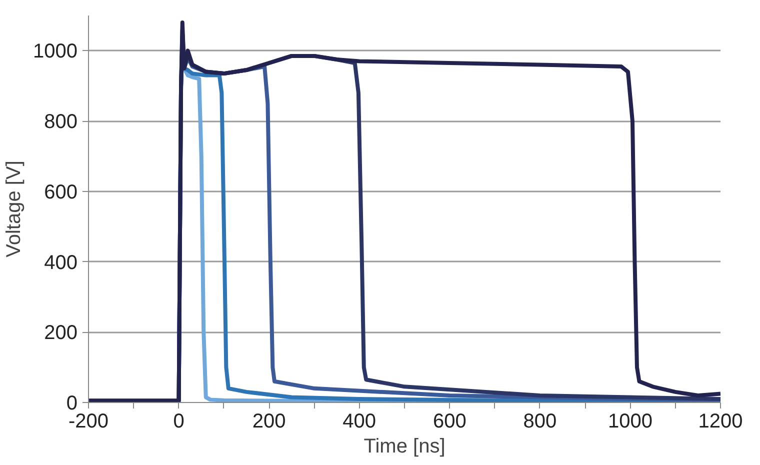 The width and height of the screenshot is (760, 465). What do you see at coordinates (720, 421) in the screenshot?
I see `x-tick-label: 1200` at bounding box center [720, 421].